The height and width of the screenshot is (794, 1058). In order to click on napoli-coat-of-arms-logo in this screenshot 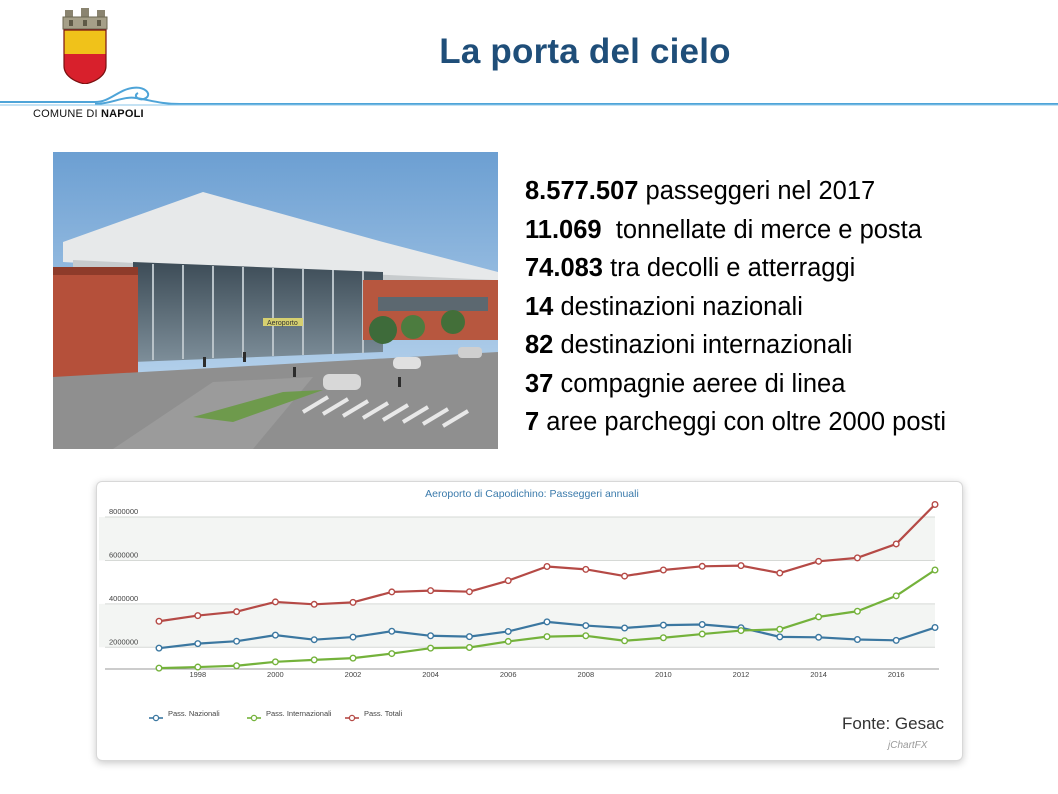, I will do `click(85, 46)`.